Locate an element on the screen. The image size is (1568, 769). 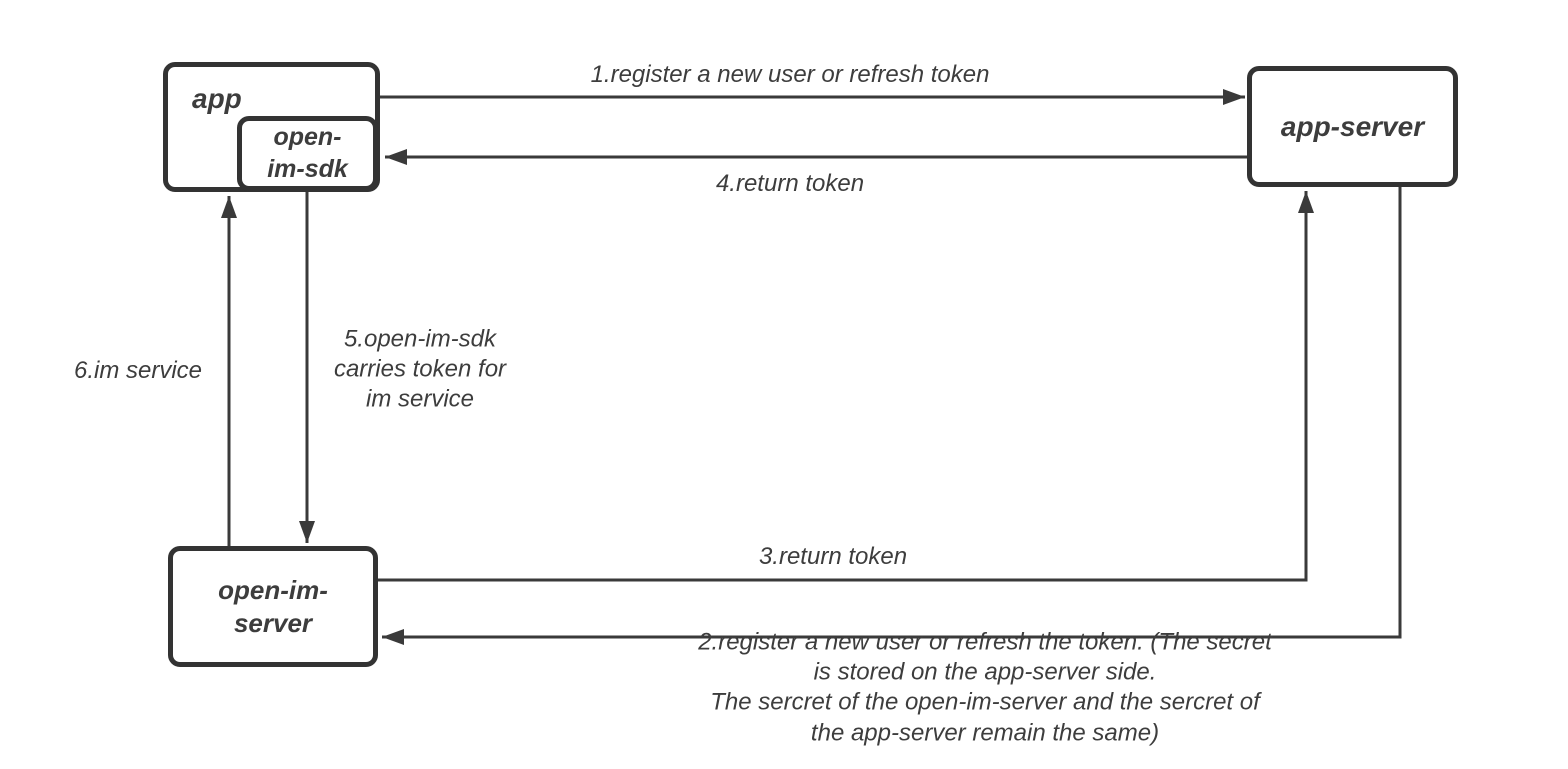
node-open-im-sdk: open- im-sdk is located at coordinates (307, 153).